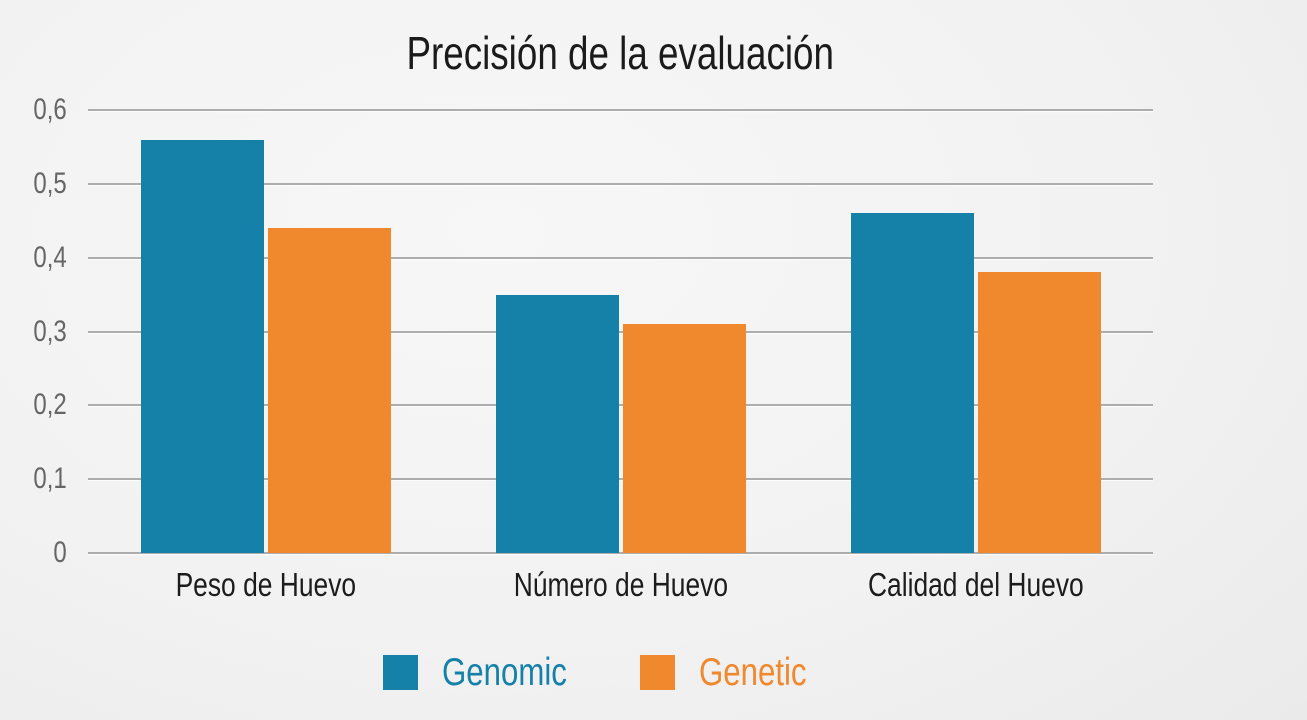  I want to click on y-tick-label-text: 0,3, so click(50, 331).